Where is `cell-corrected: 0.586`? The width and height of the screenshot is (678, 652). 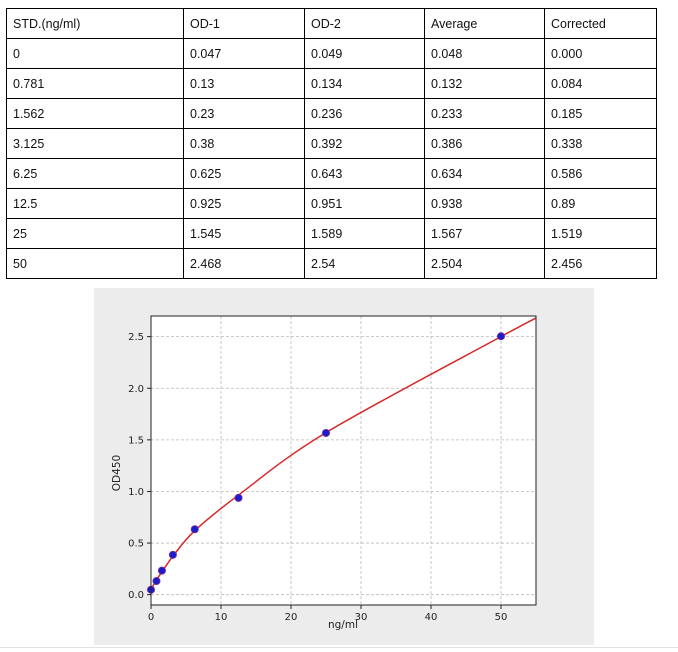
cell-corrected: 0.586 is located at coordinates (600, 173).